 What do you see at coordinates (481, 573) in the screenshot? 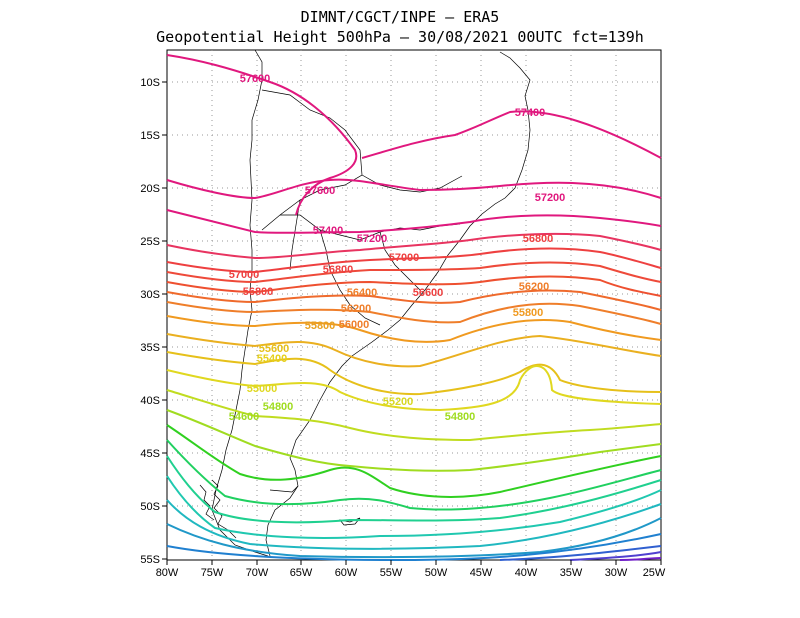
I see `x-tick-label: 45W` at bounding box center [481, 573].